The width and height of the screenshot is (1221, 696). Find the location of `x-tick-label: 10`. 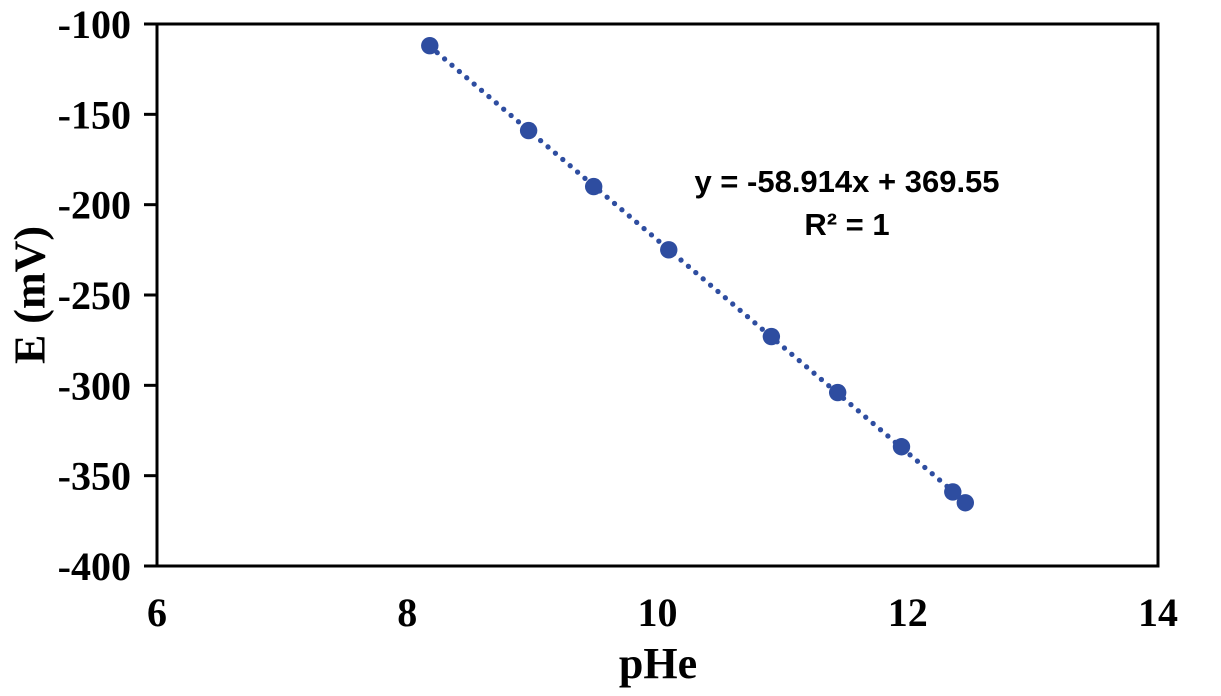

x-tick-label: 10 is located at coordinates (658, 612).